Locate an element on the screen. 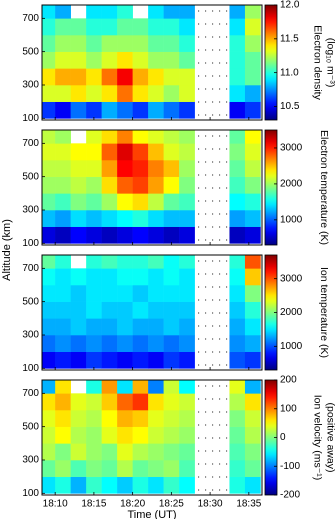 This screenshot has width=336, height=519. y-tick-label: 300 is located at coordinates (30, 335).